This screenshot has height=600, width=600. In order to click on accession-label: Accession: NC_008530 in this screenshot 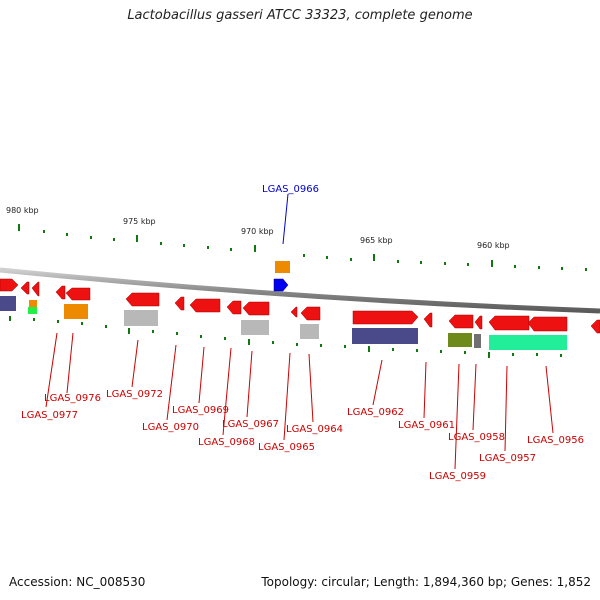, I will do `click(77, 582)`.